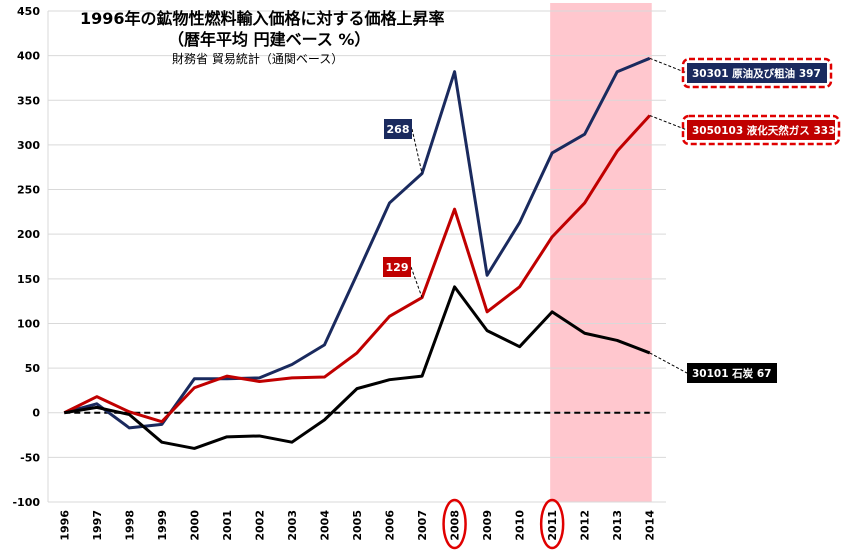  Describe the element at coordinates (28, 56) in the screenshot. I see `y-tick-label: 400` at that location.